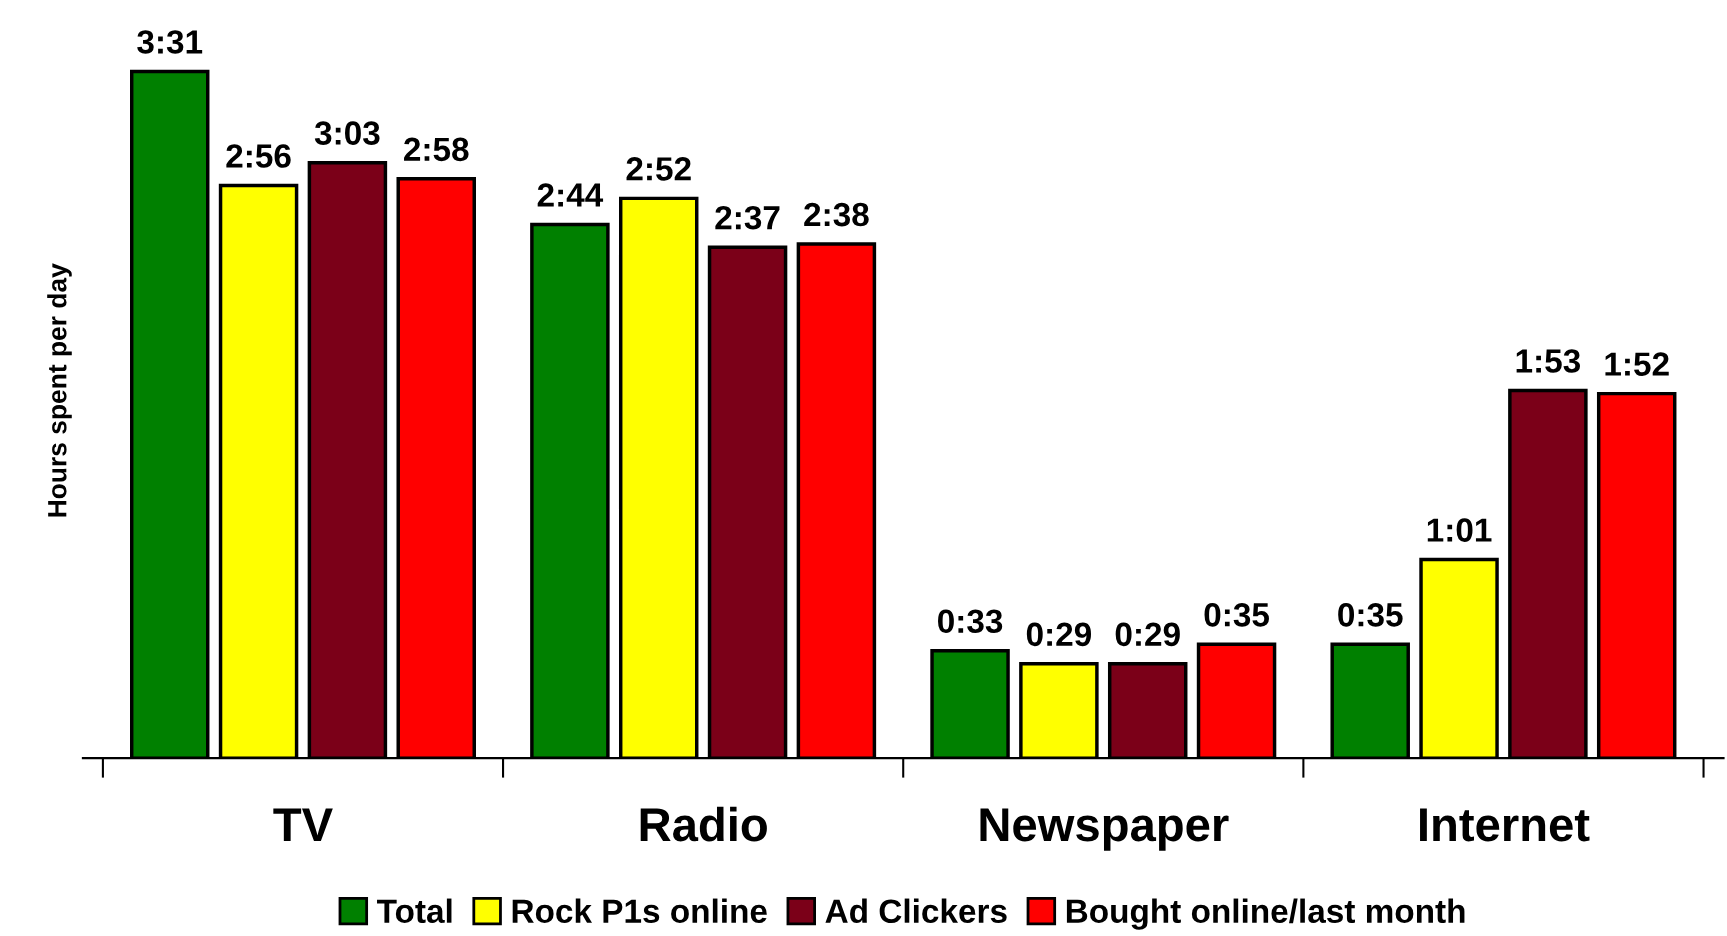 The image size is (1727, 936). I want to click on legend-label: Total, so click(414, 911).